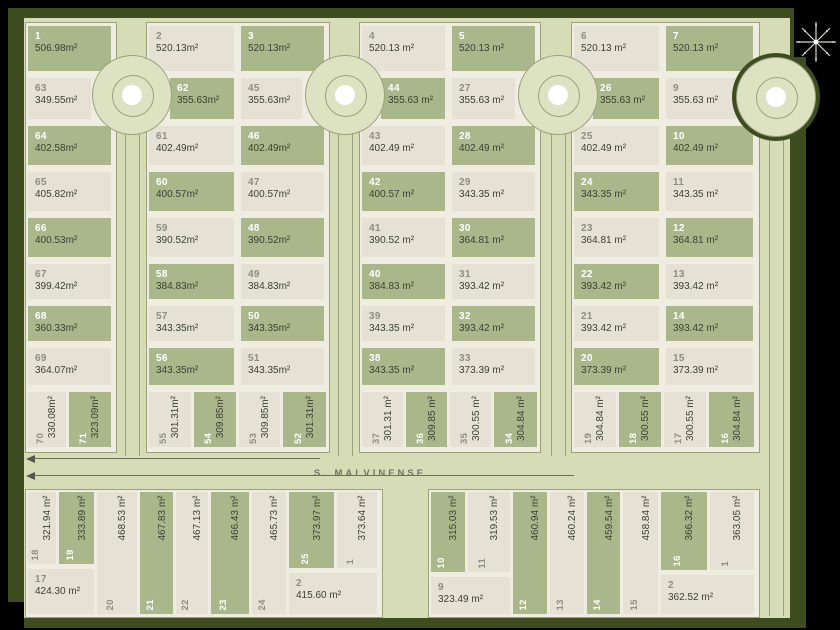 This screenshot has height=630, width=840. What do you see at coordinates (191, 48) in the screenshot?
I see `lot-cell: 2 520.13m²` at bounding box center [191, 48].